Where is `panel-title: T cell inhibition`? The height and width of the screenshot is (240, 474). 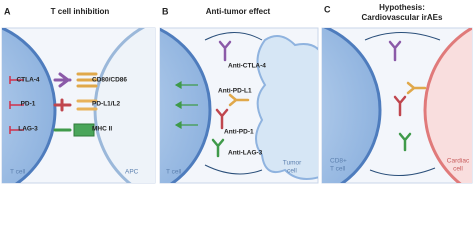
panel-title: T cell inhibition is located at coordinates (80, 11).